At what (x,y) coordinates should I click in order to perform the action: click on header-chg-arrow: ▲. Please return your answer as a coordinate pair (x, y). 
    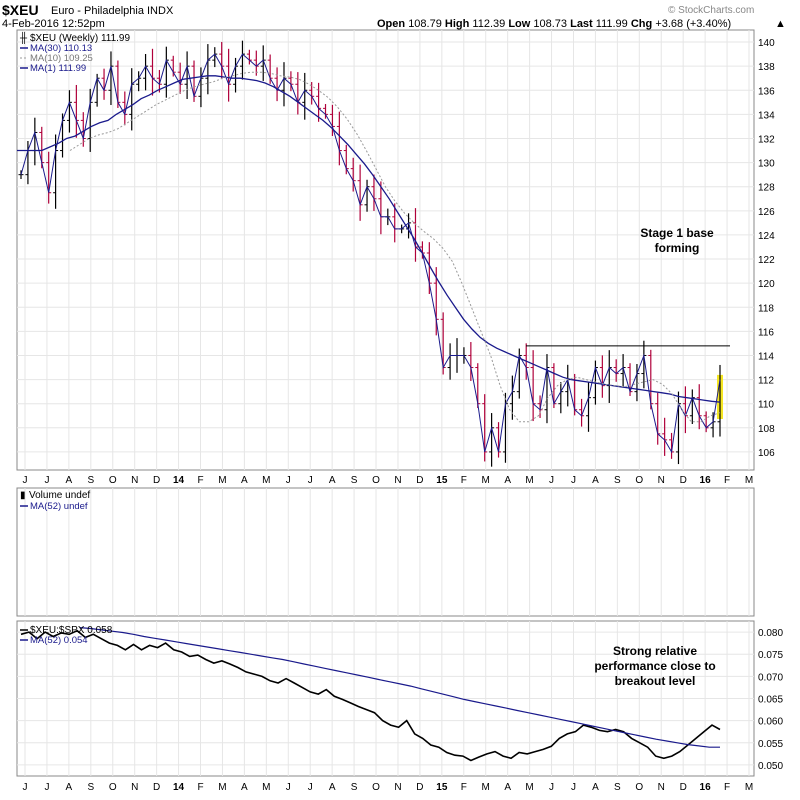
    Looking at the image, I should click on (780, 24).